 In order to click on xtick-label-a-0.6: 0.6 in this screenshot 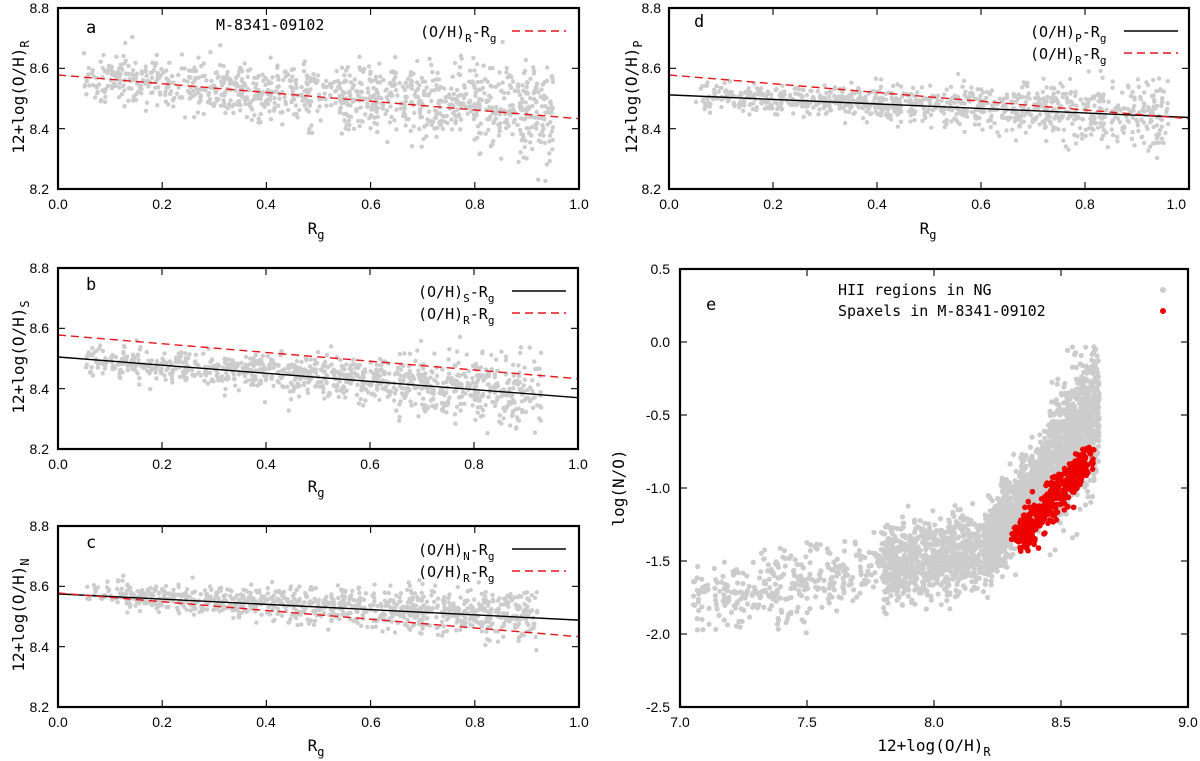, I will do `click(371, 204)`.